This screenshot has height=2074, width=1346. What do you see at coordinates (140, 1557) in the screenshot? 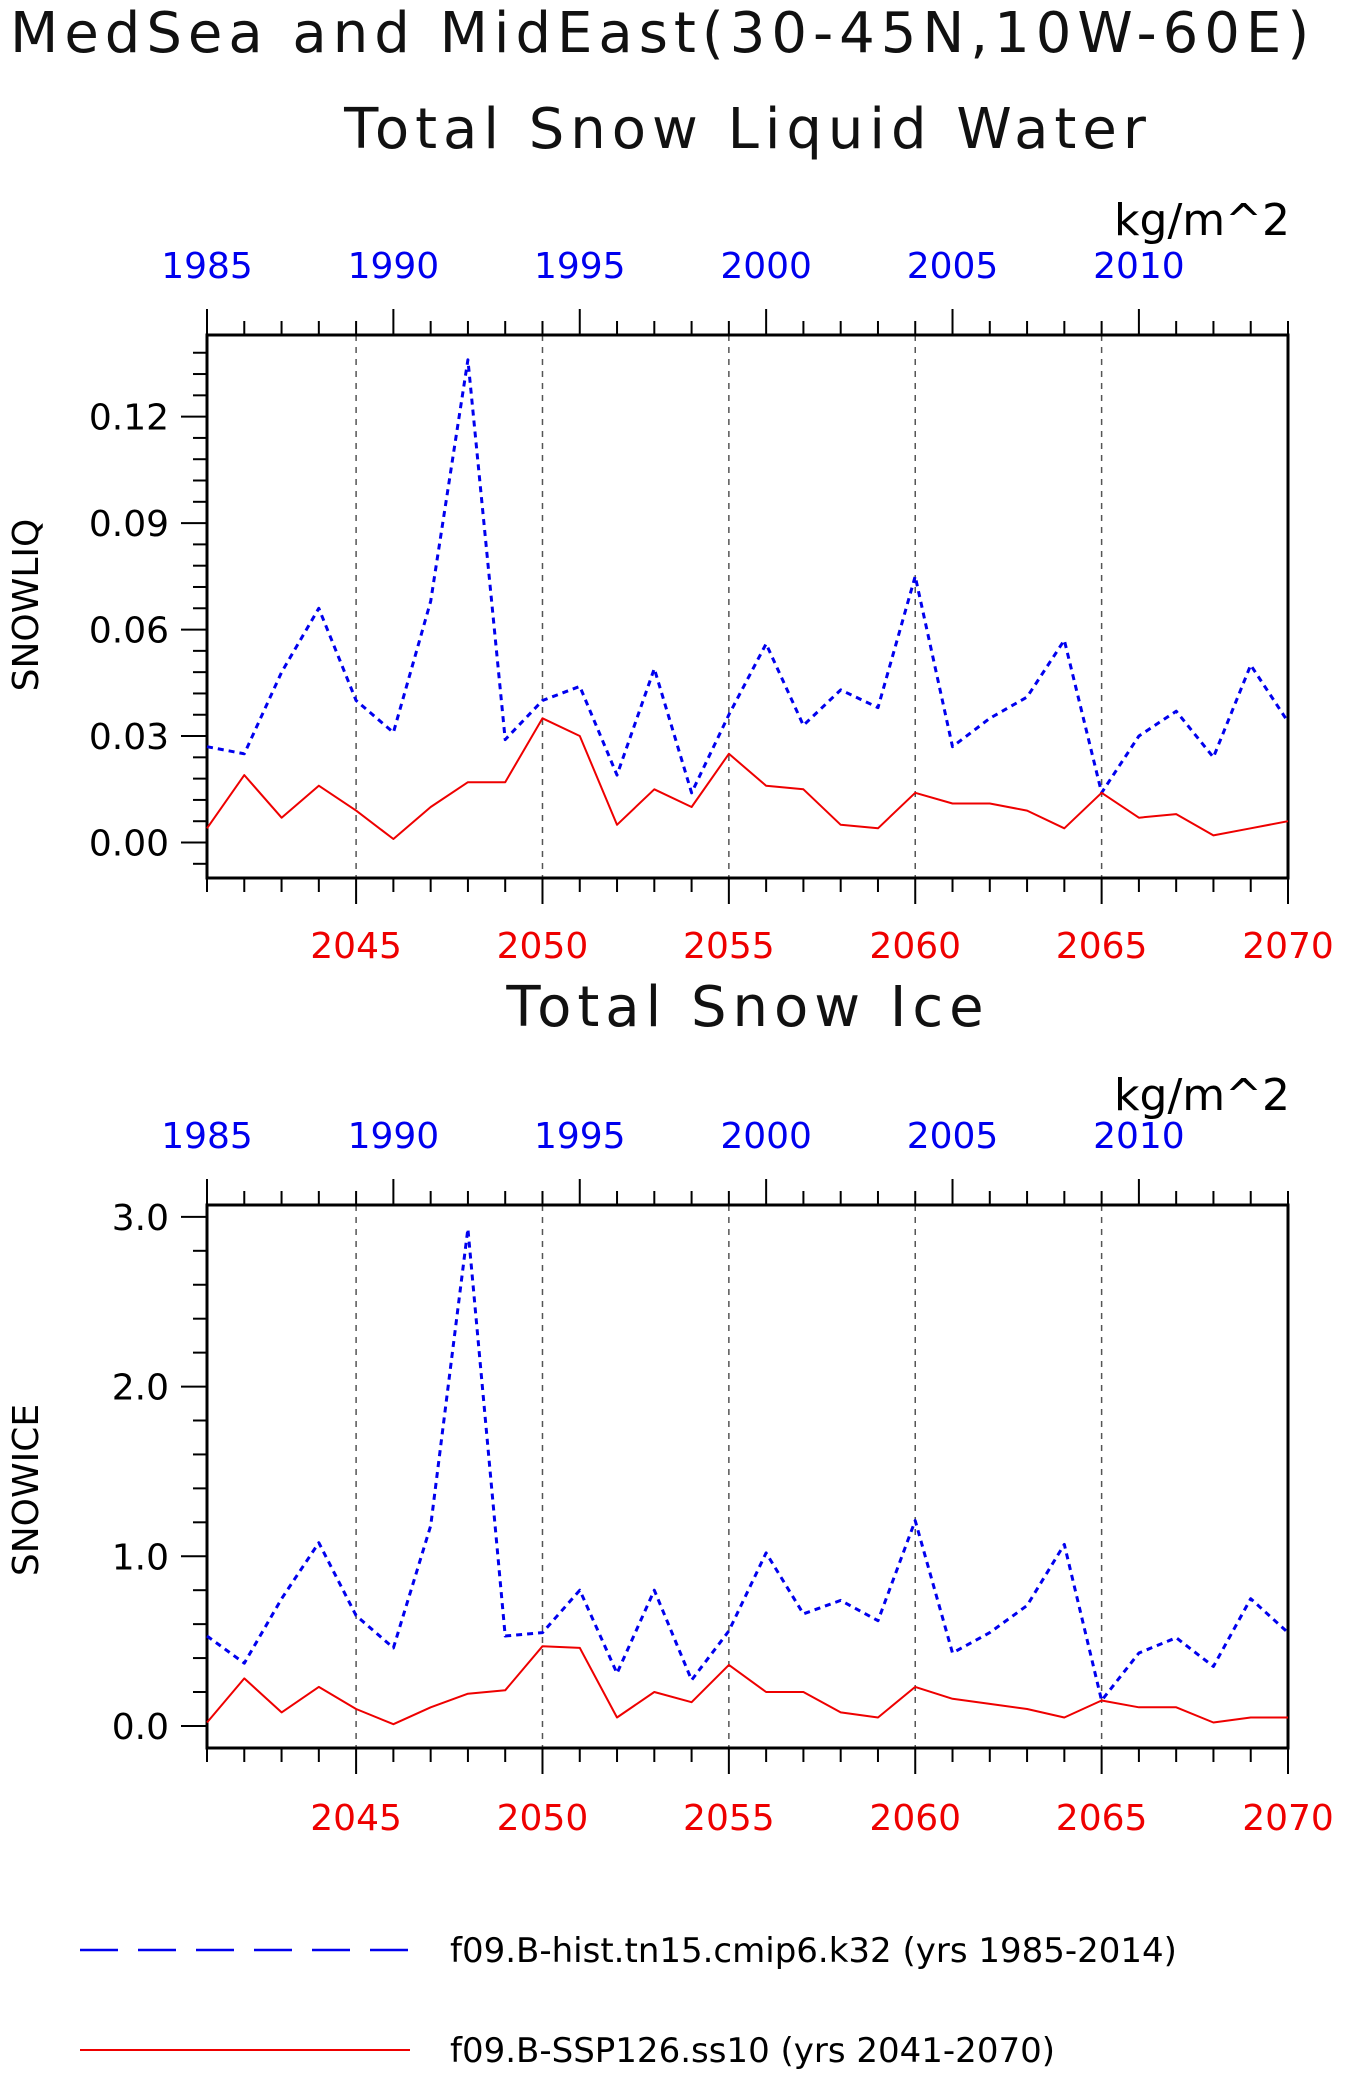
I see `y-tick-label: 1.0` at bounding box center [140, 1557].